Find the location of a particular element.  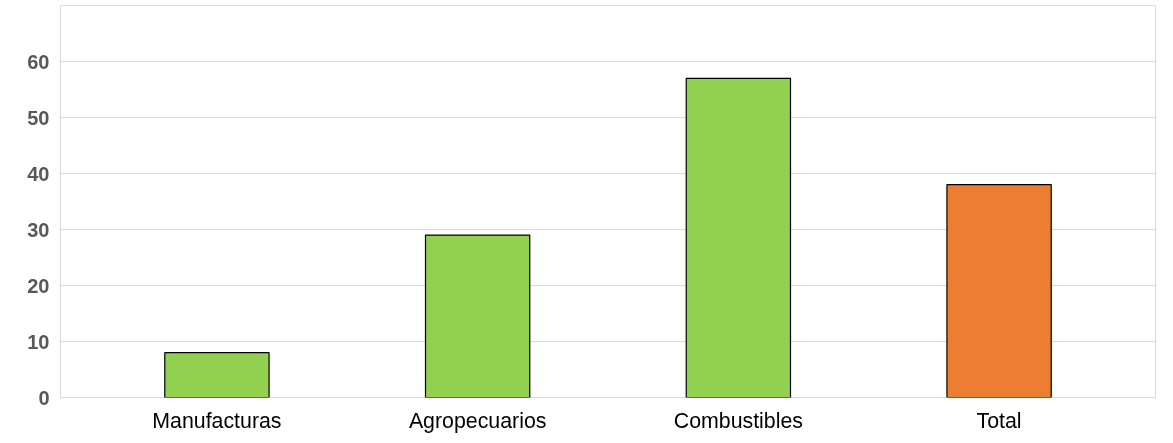

y-tick-label: 40 is located at coordinates (38, 173).